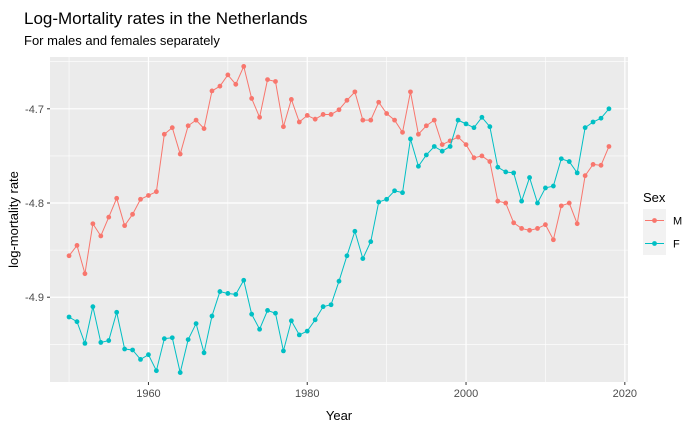 This screenshot has height=432, width=700. Describe the element at coordinates (13, 219) in the screenshot. I see `y-axis-label: log-mortality rate` at that location.